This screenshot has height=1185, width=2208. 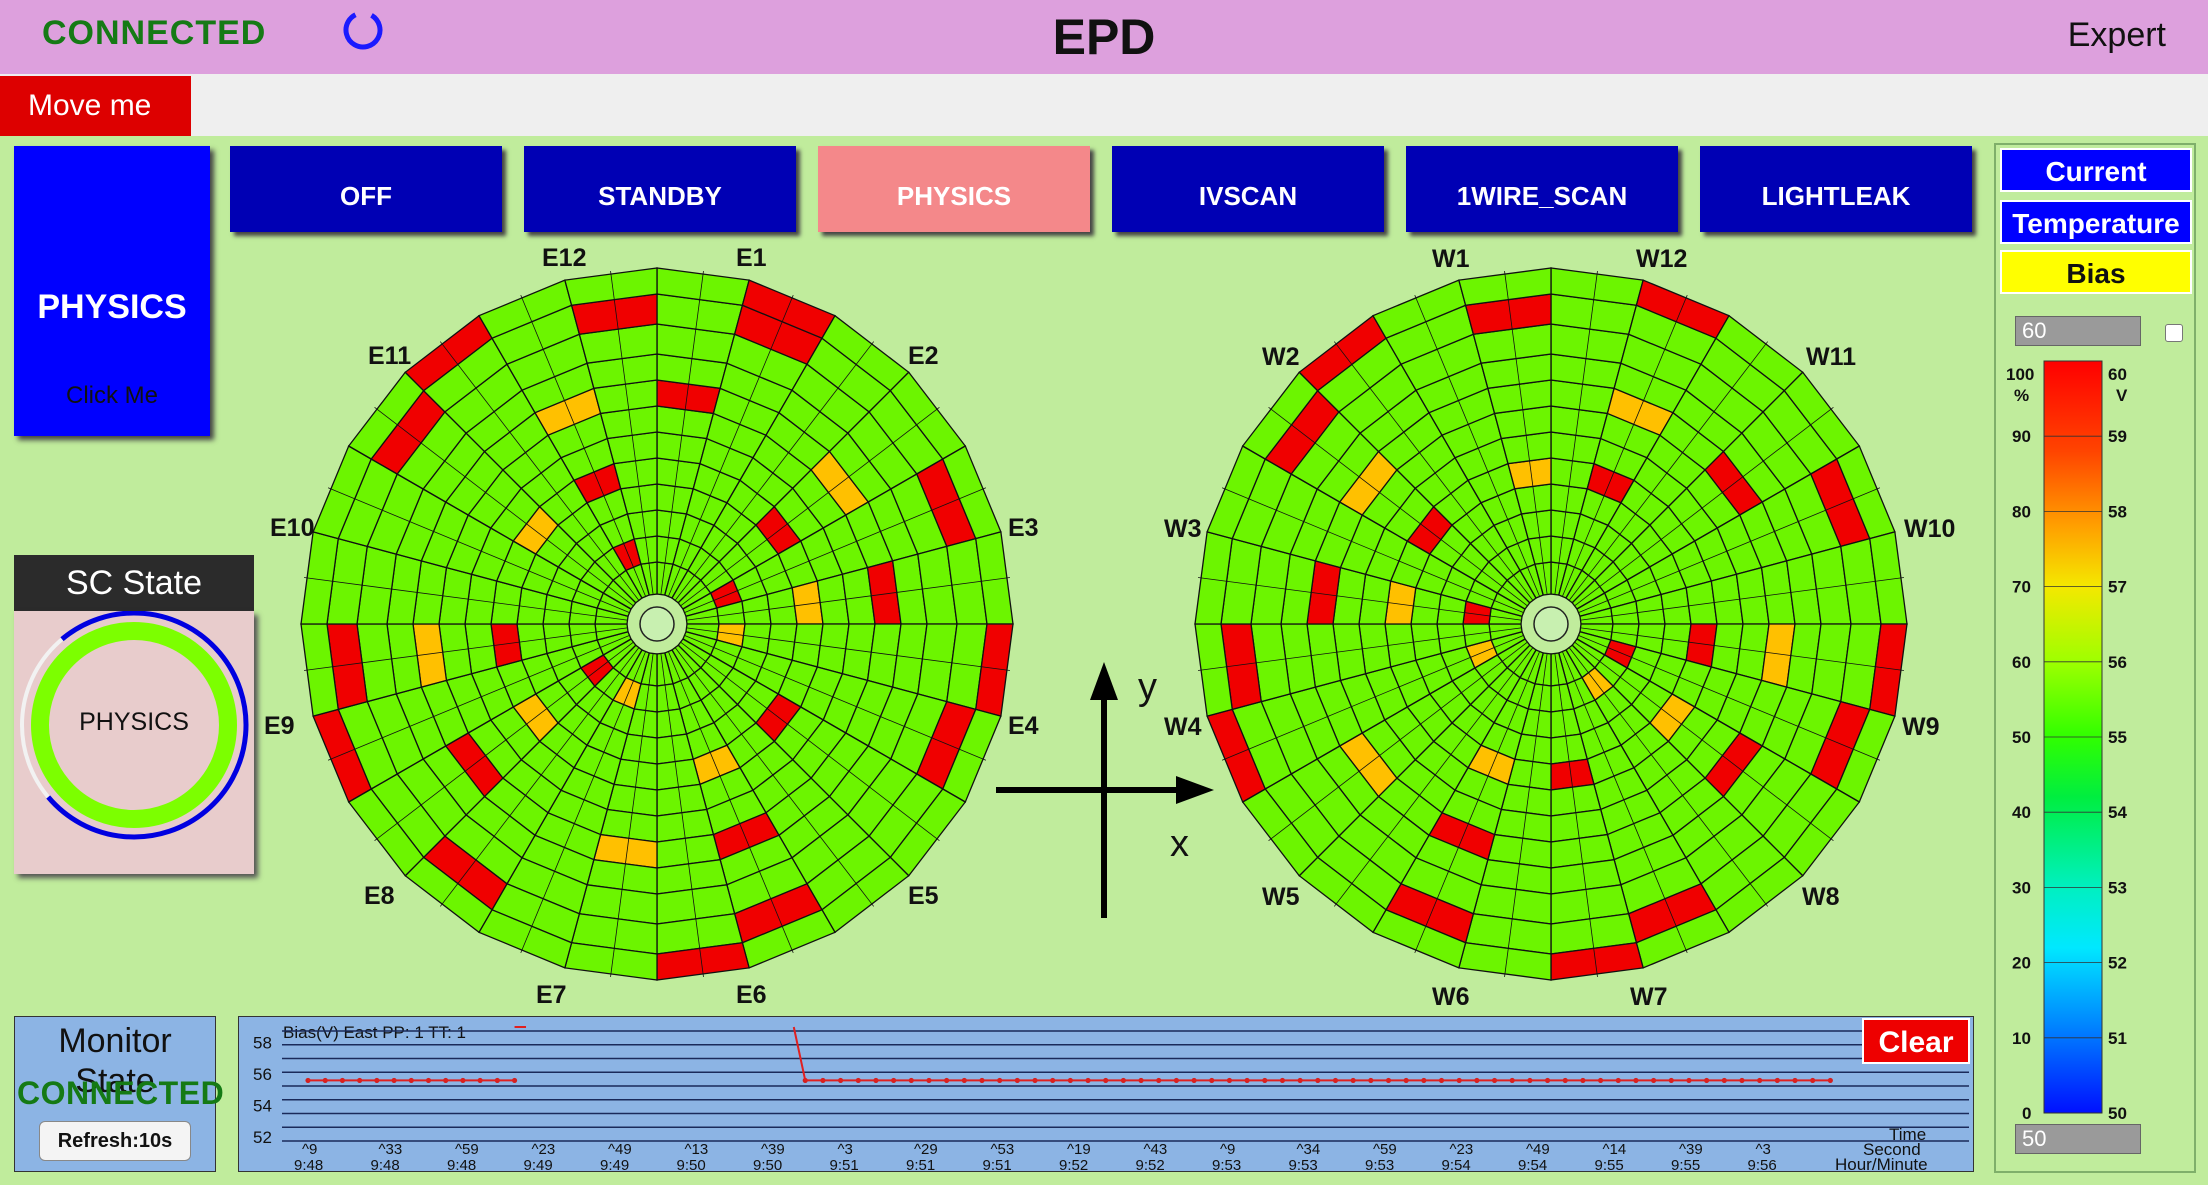 What do you see at coordinates (2096, 170) in the screenshot?
I see `current-button: Current` at bounding box center [2096, 170].